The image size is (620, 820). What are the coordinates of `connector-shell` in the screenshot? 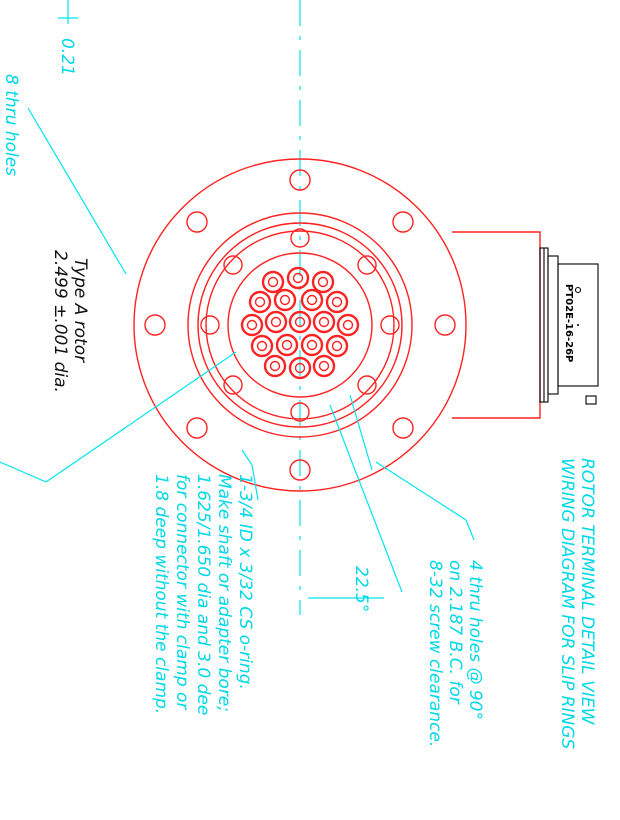 It's located at (578, 325).